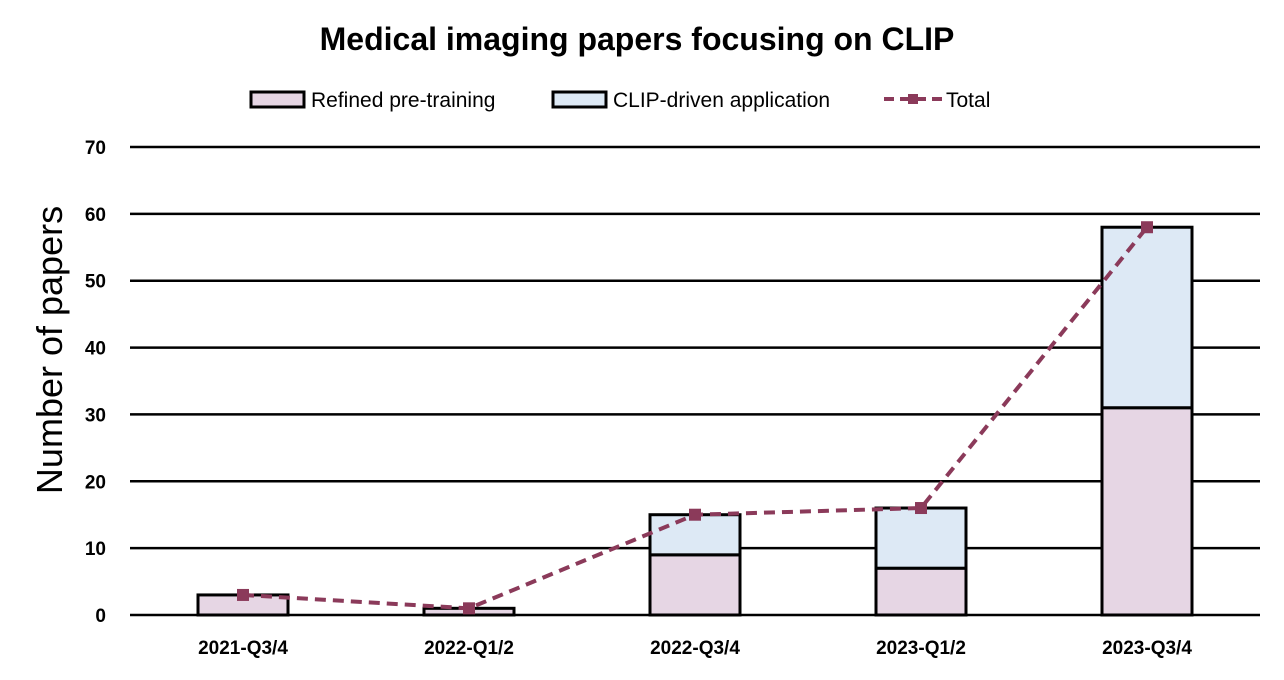 The width and height of the screenshot is (1284, 680). I want to click on y-axis-label: Number of papers, so click(49, 350).